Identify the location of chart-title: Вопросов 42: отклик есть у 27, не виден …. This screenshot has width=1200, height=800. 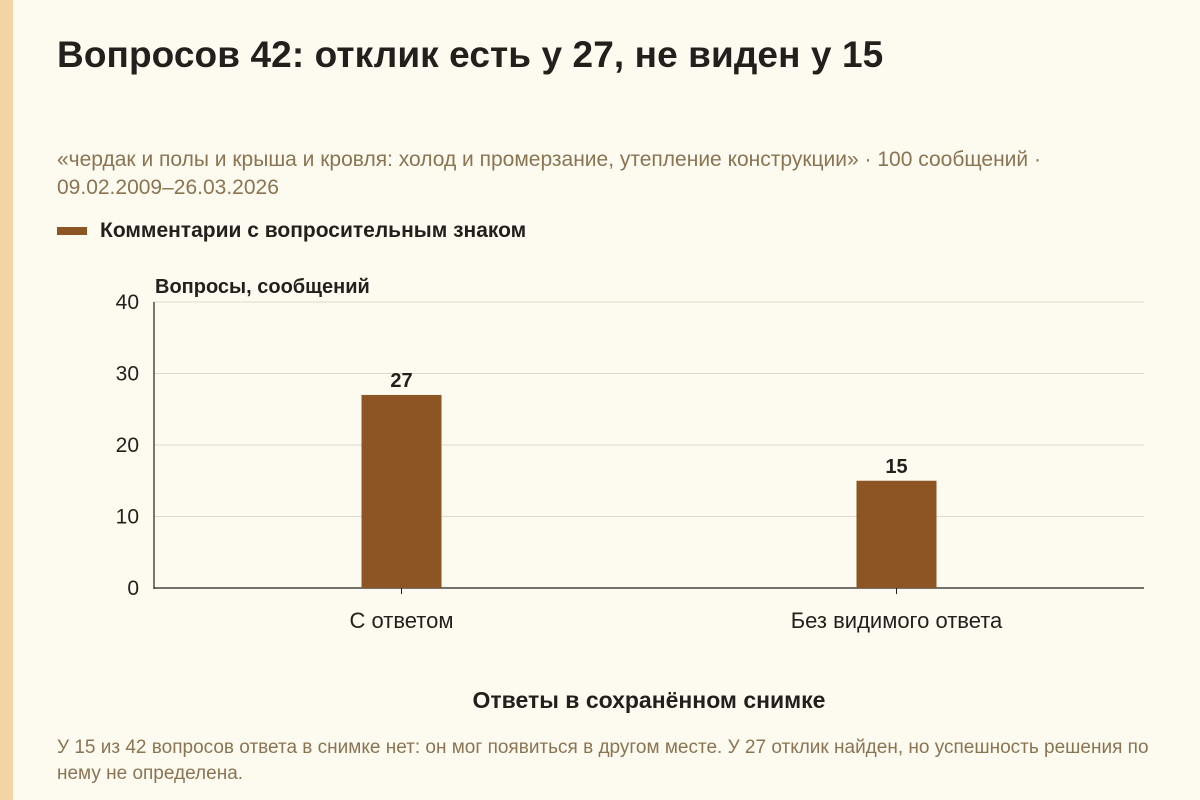
(470, 54).